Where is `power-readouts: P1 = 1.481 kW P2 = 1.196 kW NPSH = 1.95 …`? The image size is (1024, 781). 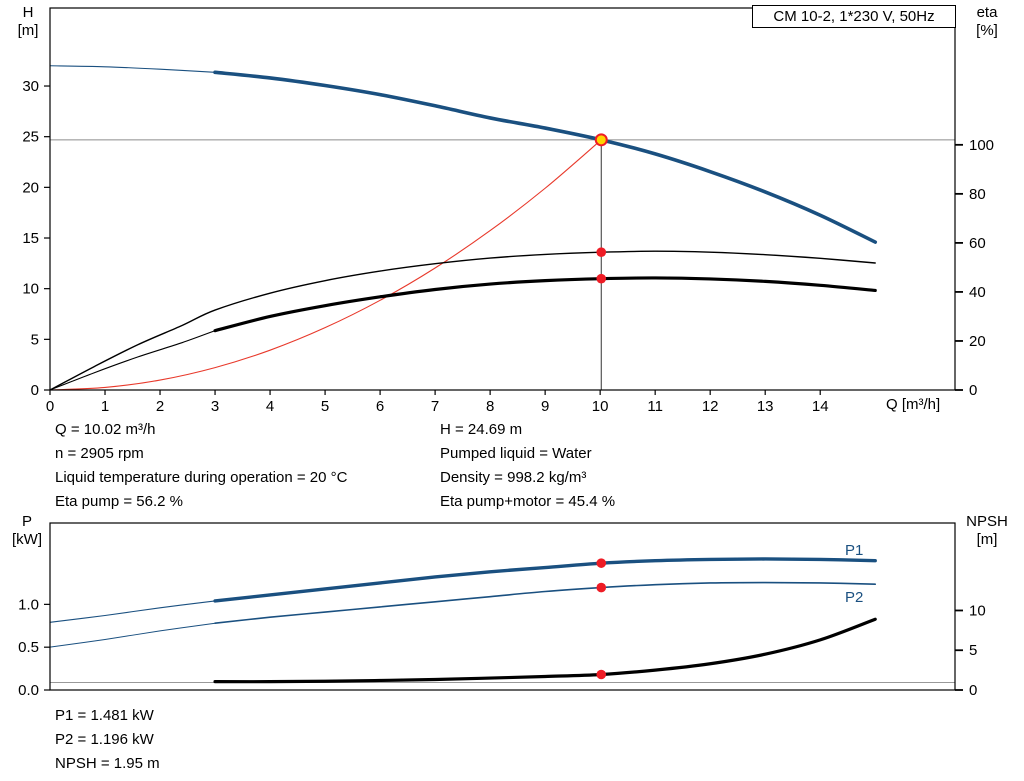 power-readouts: P1 = 1.481 kW P2 = 1.196 kW NPSH = 1.95 … is located at coordinates (107, 740).